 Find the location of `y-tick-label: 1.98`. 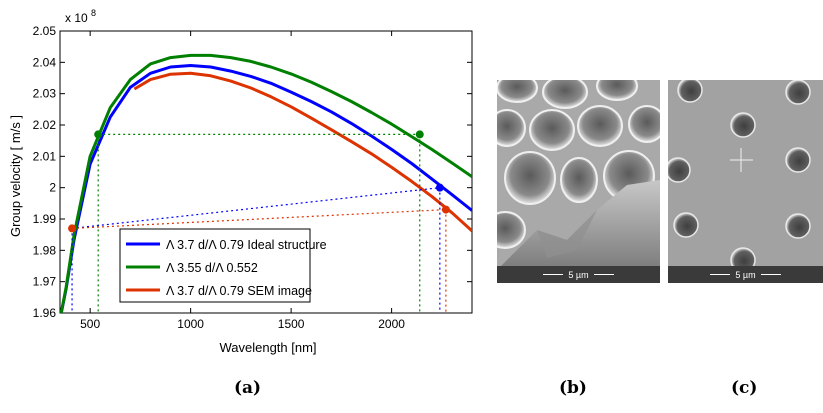

y-tick-label: 1.98 is located at coordinates (45, 250).